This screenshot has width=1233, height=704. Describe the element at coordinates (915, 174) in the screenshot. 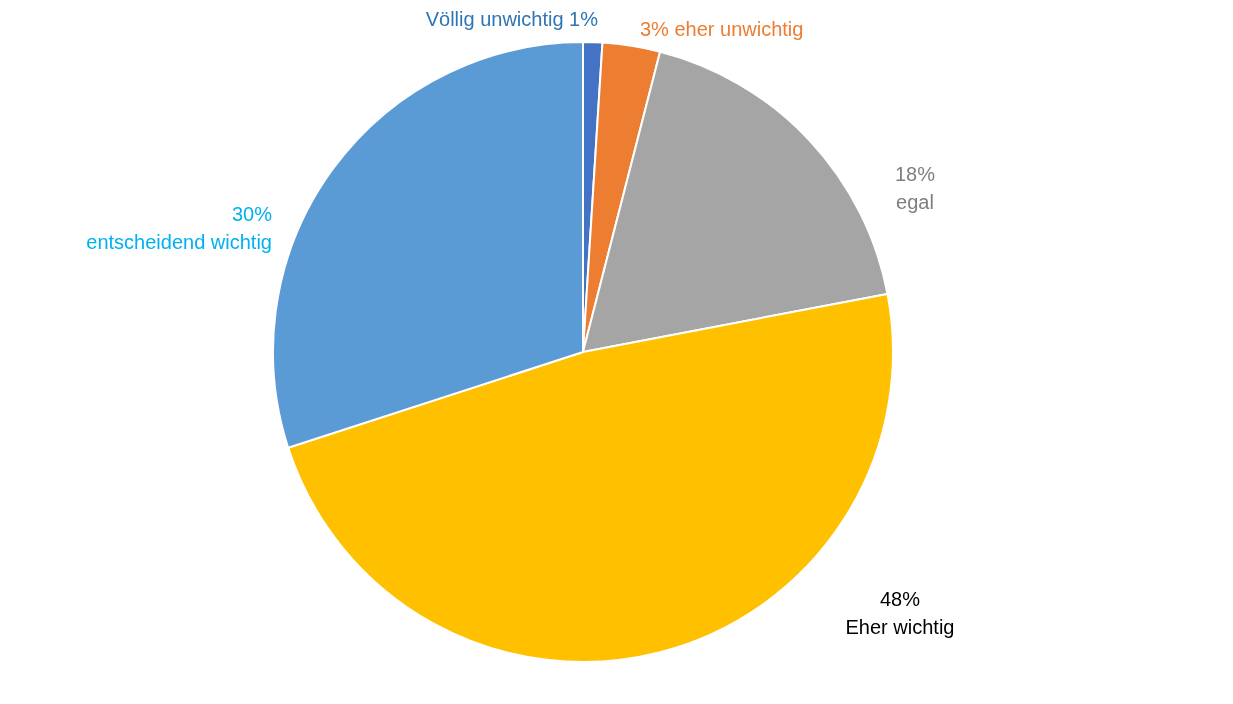

I see `data-label: 18%` at that location.